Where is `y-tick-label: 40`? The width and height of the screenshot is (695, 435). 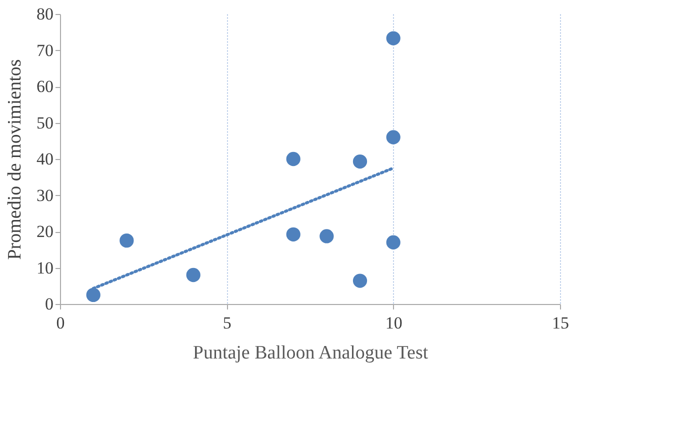 y-tick-label: 40 is located at coordinates (45, 159).